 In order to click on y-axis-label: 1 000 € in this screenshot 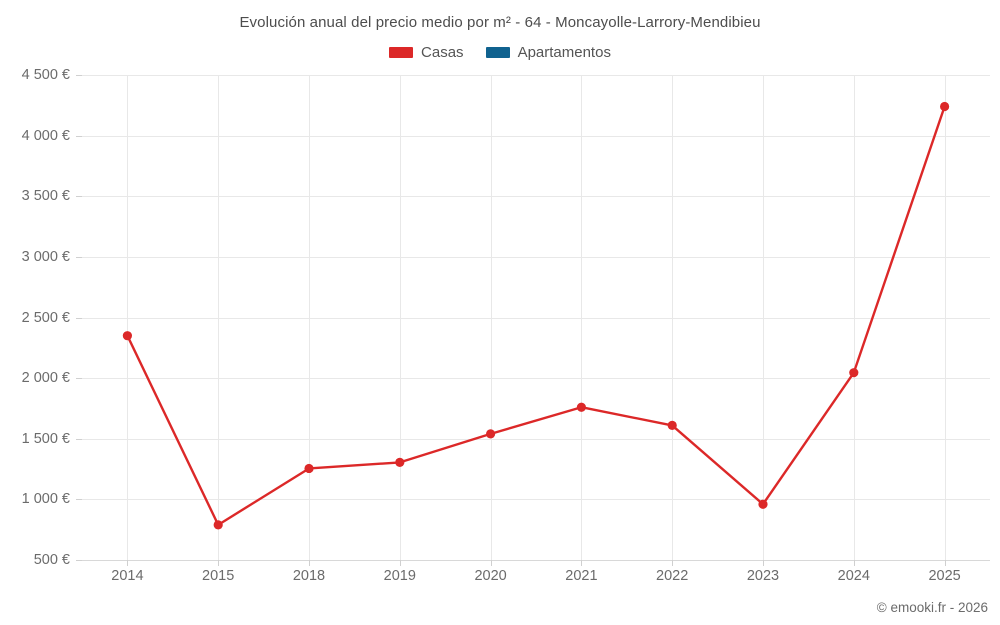, I will do `click(45, 499)`.